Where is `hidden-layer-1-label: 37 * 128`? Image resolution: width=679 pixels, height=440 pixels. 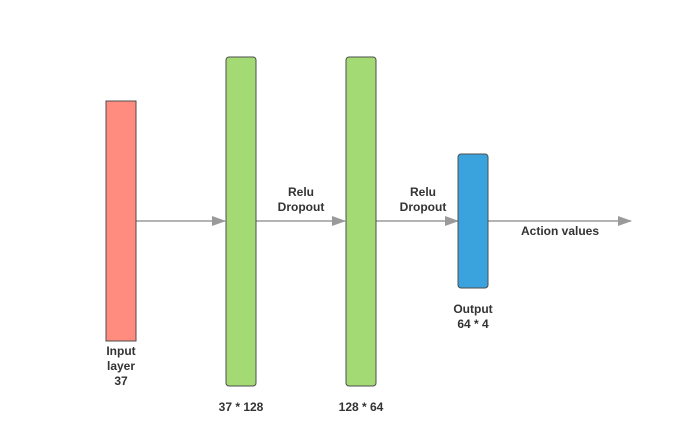 hidden-layer-1-label: 37 * 128 is located at coordinates (241, 407).